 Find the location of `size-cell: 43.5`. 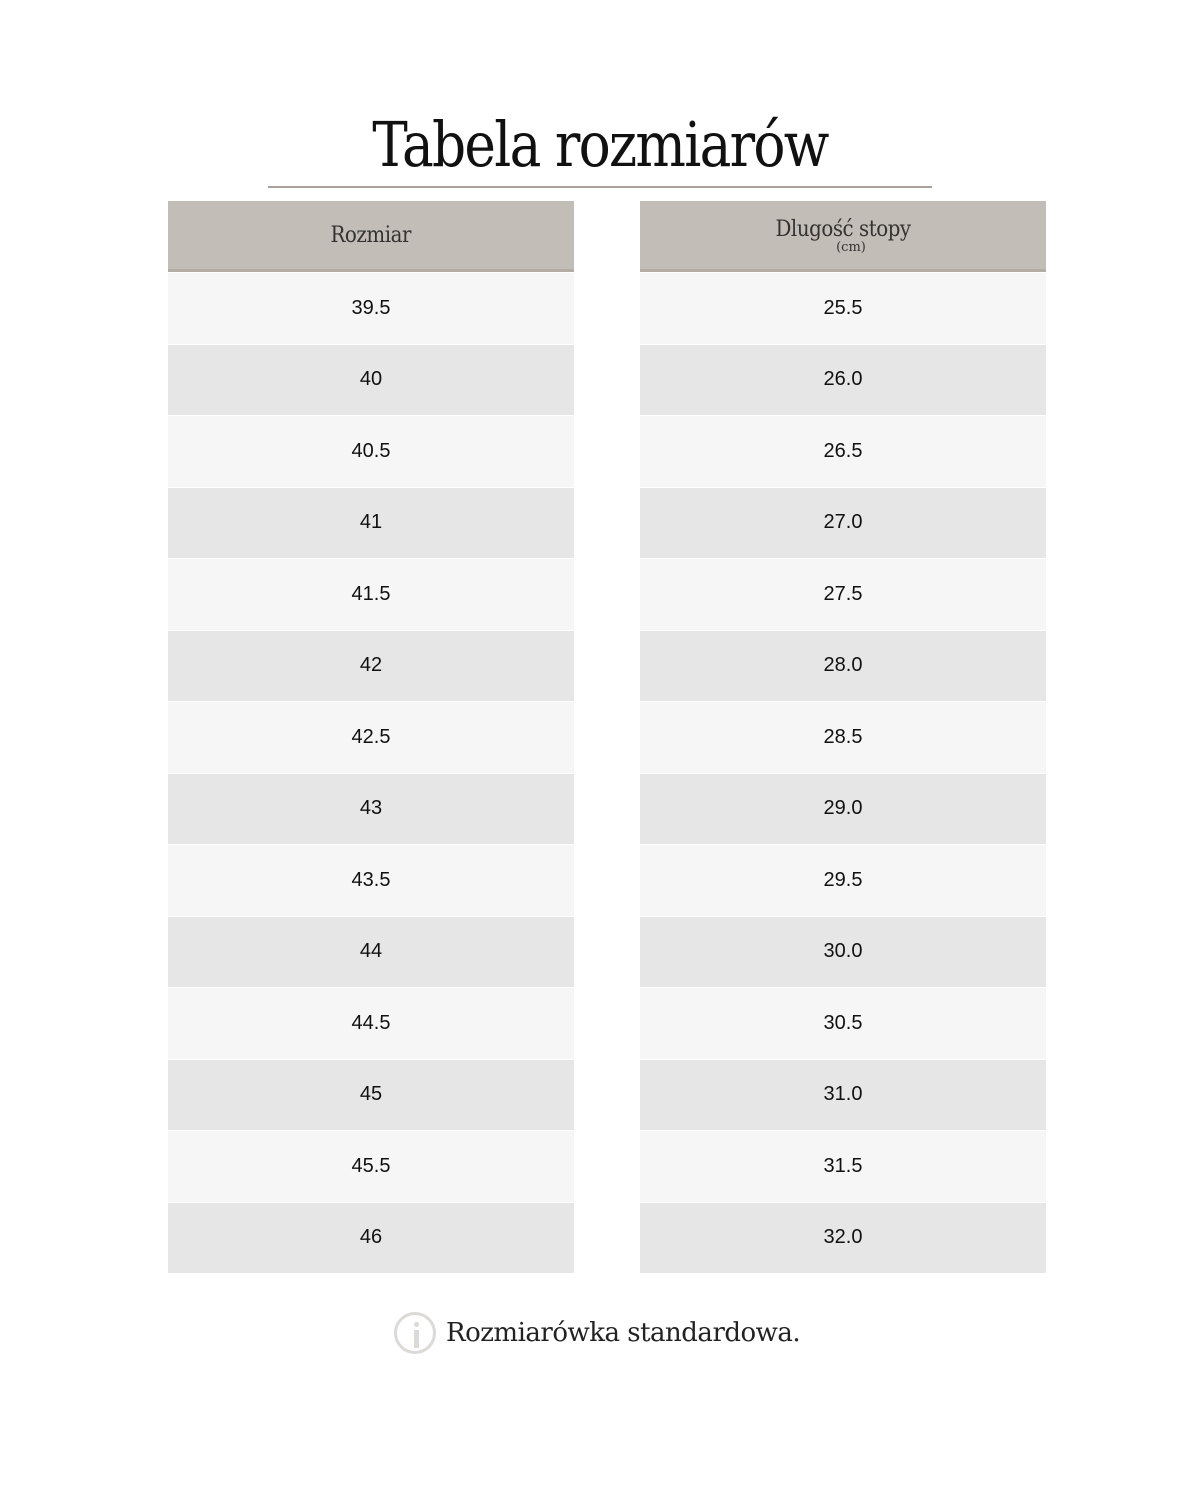

size-cell: 43.5 is located at coordinates (371, 880).